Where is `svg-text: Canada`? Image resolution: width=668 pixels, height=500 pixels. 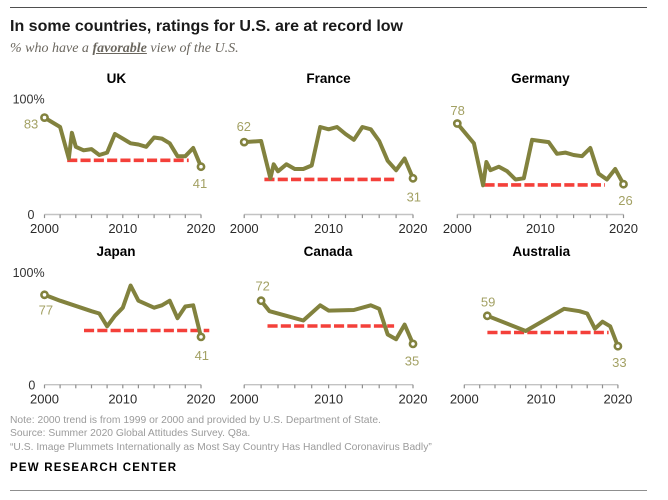
svg-text: Canada is located at coordinates (328, 251).